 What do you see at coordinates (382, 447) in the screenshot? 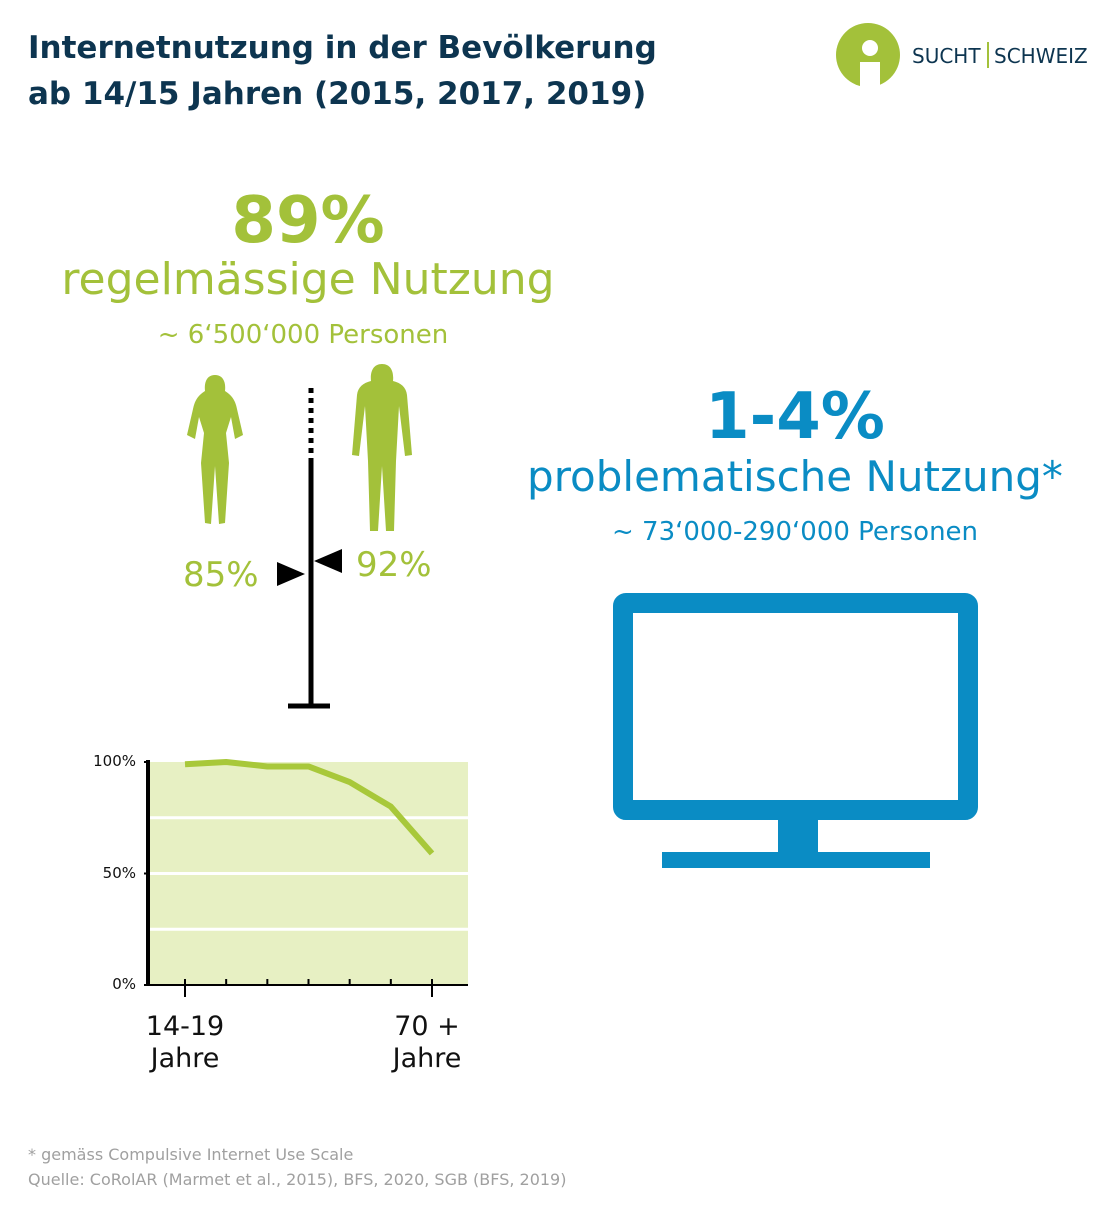
I see `man-figure` at bounding box center [382, 447].